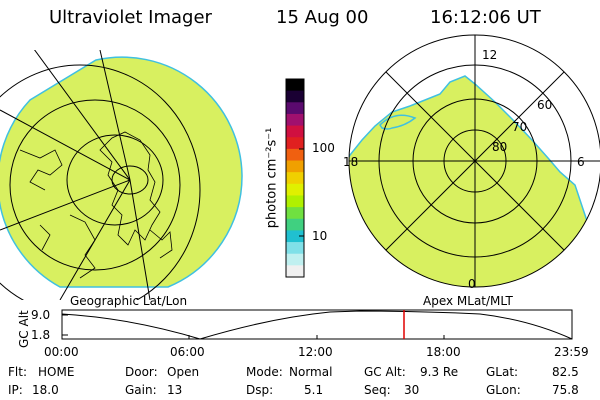  What do you see at coordinates (320, 236) in the screenshot?
I see `colorbar-tick-label-10: 10` at bounding box center [320, 236].